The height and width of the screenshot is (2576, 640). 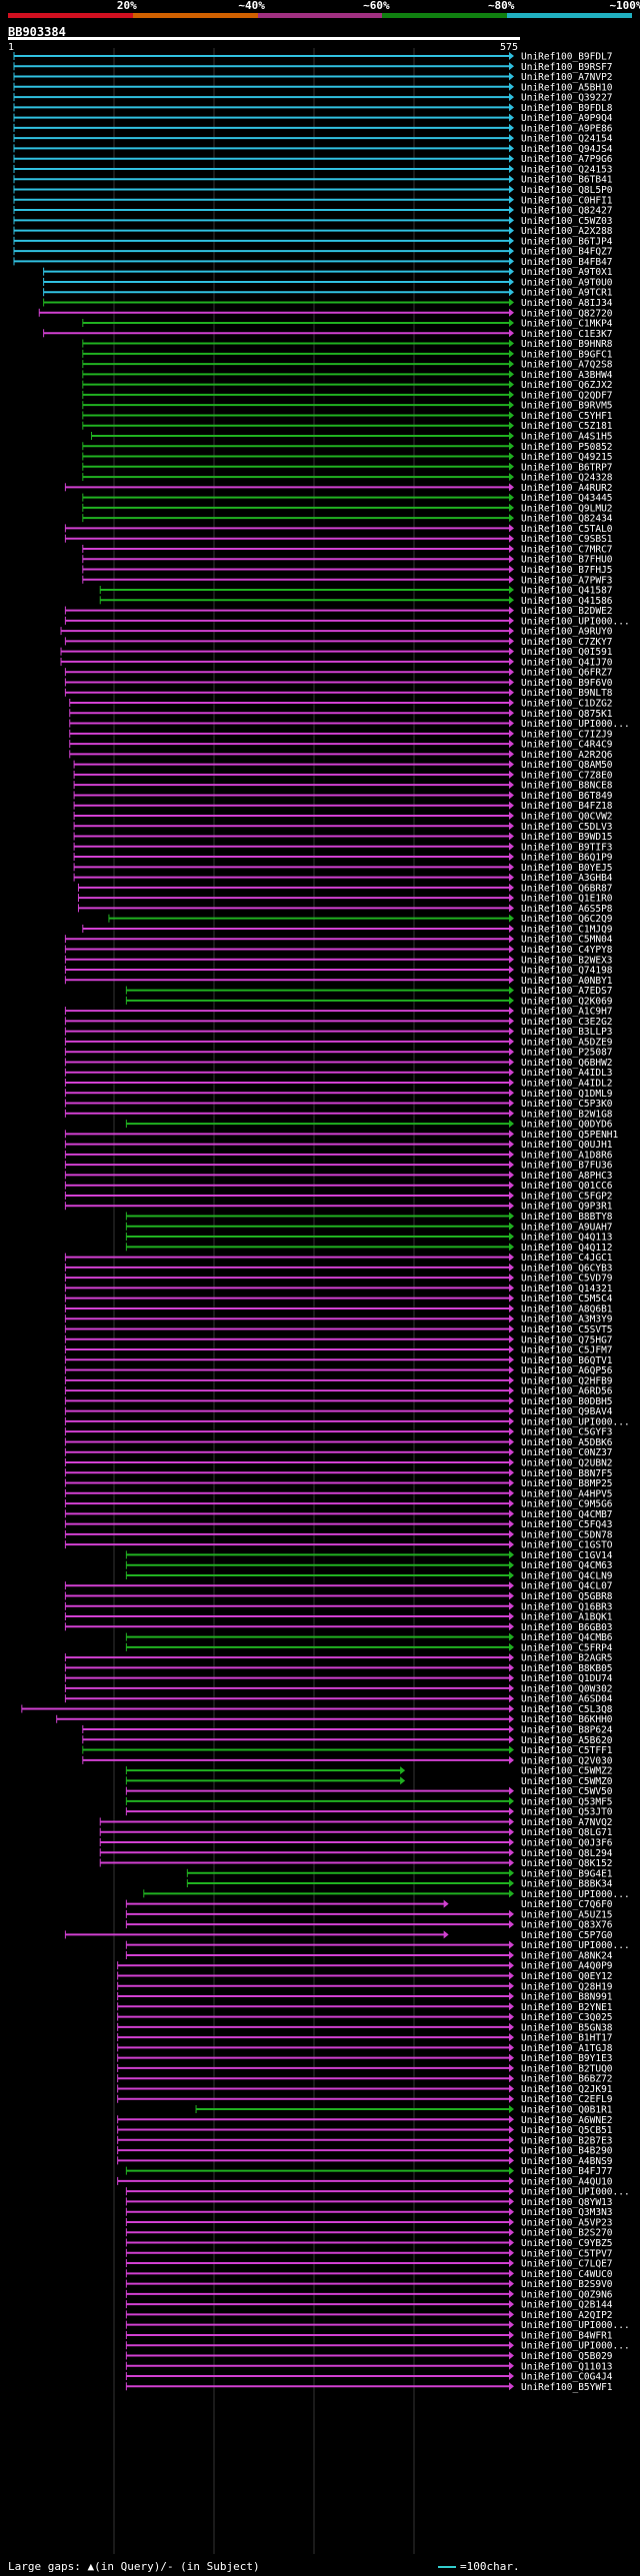 I want to click on alignment-row: UniRef100_B6TJP4, so click(x=313, y=242).